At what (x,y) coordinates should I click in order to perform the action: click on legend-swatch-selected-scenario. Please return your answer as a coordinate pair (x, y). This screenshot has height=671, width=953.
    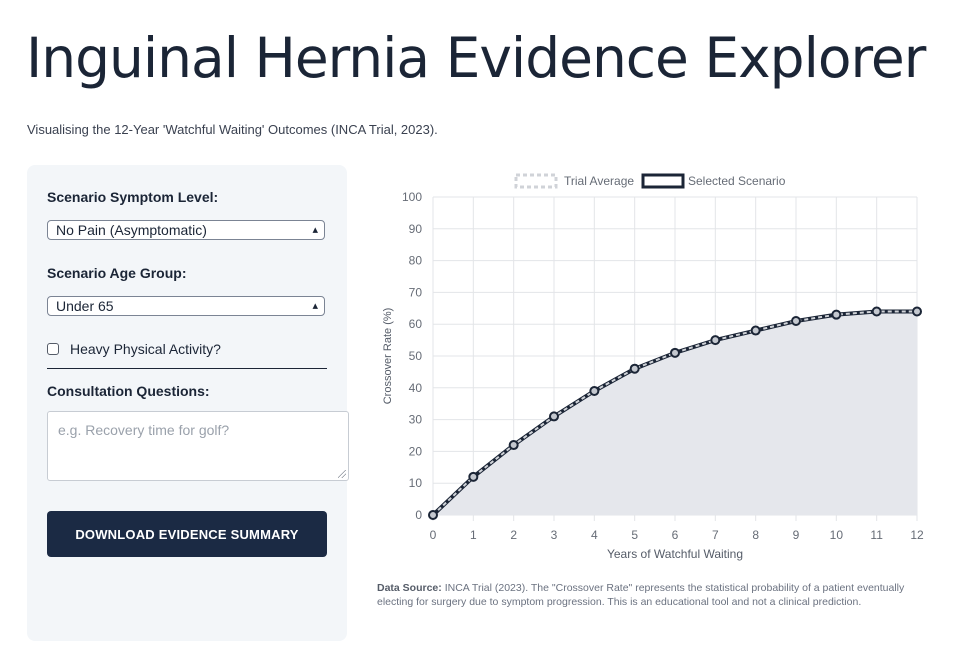
    Looking at the image, I should click on (663, 181).